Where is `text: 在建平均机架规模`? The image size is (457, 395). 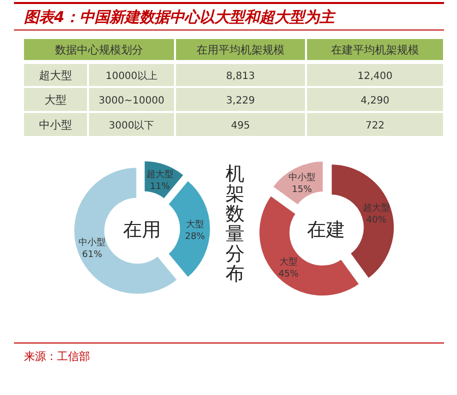 text: 在建平均机架规模 is located at coordinates (375, 50).